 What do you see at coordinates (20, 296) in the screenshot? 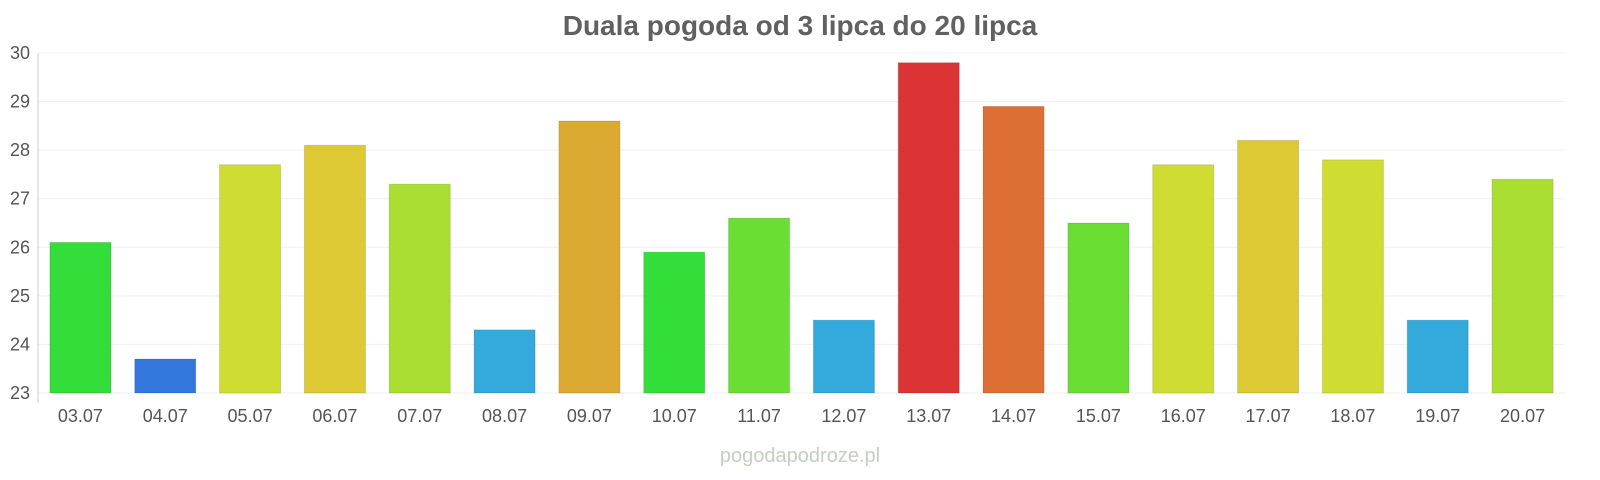
I see `y-tick-label: 25` at bounding box center [20, 296].